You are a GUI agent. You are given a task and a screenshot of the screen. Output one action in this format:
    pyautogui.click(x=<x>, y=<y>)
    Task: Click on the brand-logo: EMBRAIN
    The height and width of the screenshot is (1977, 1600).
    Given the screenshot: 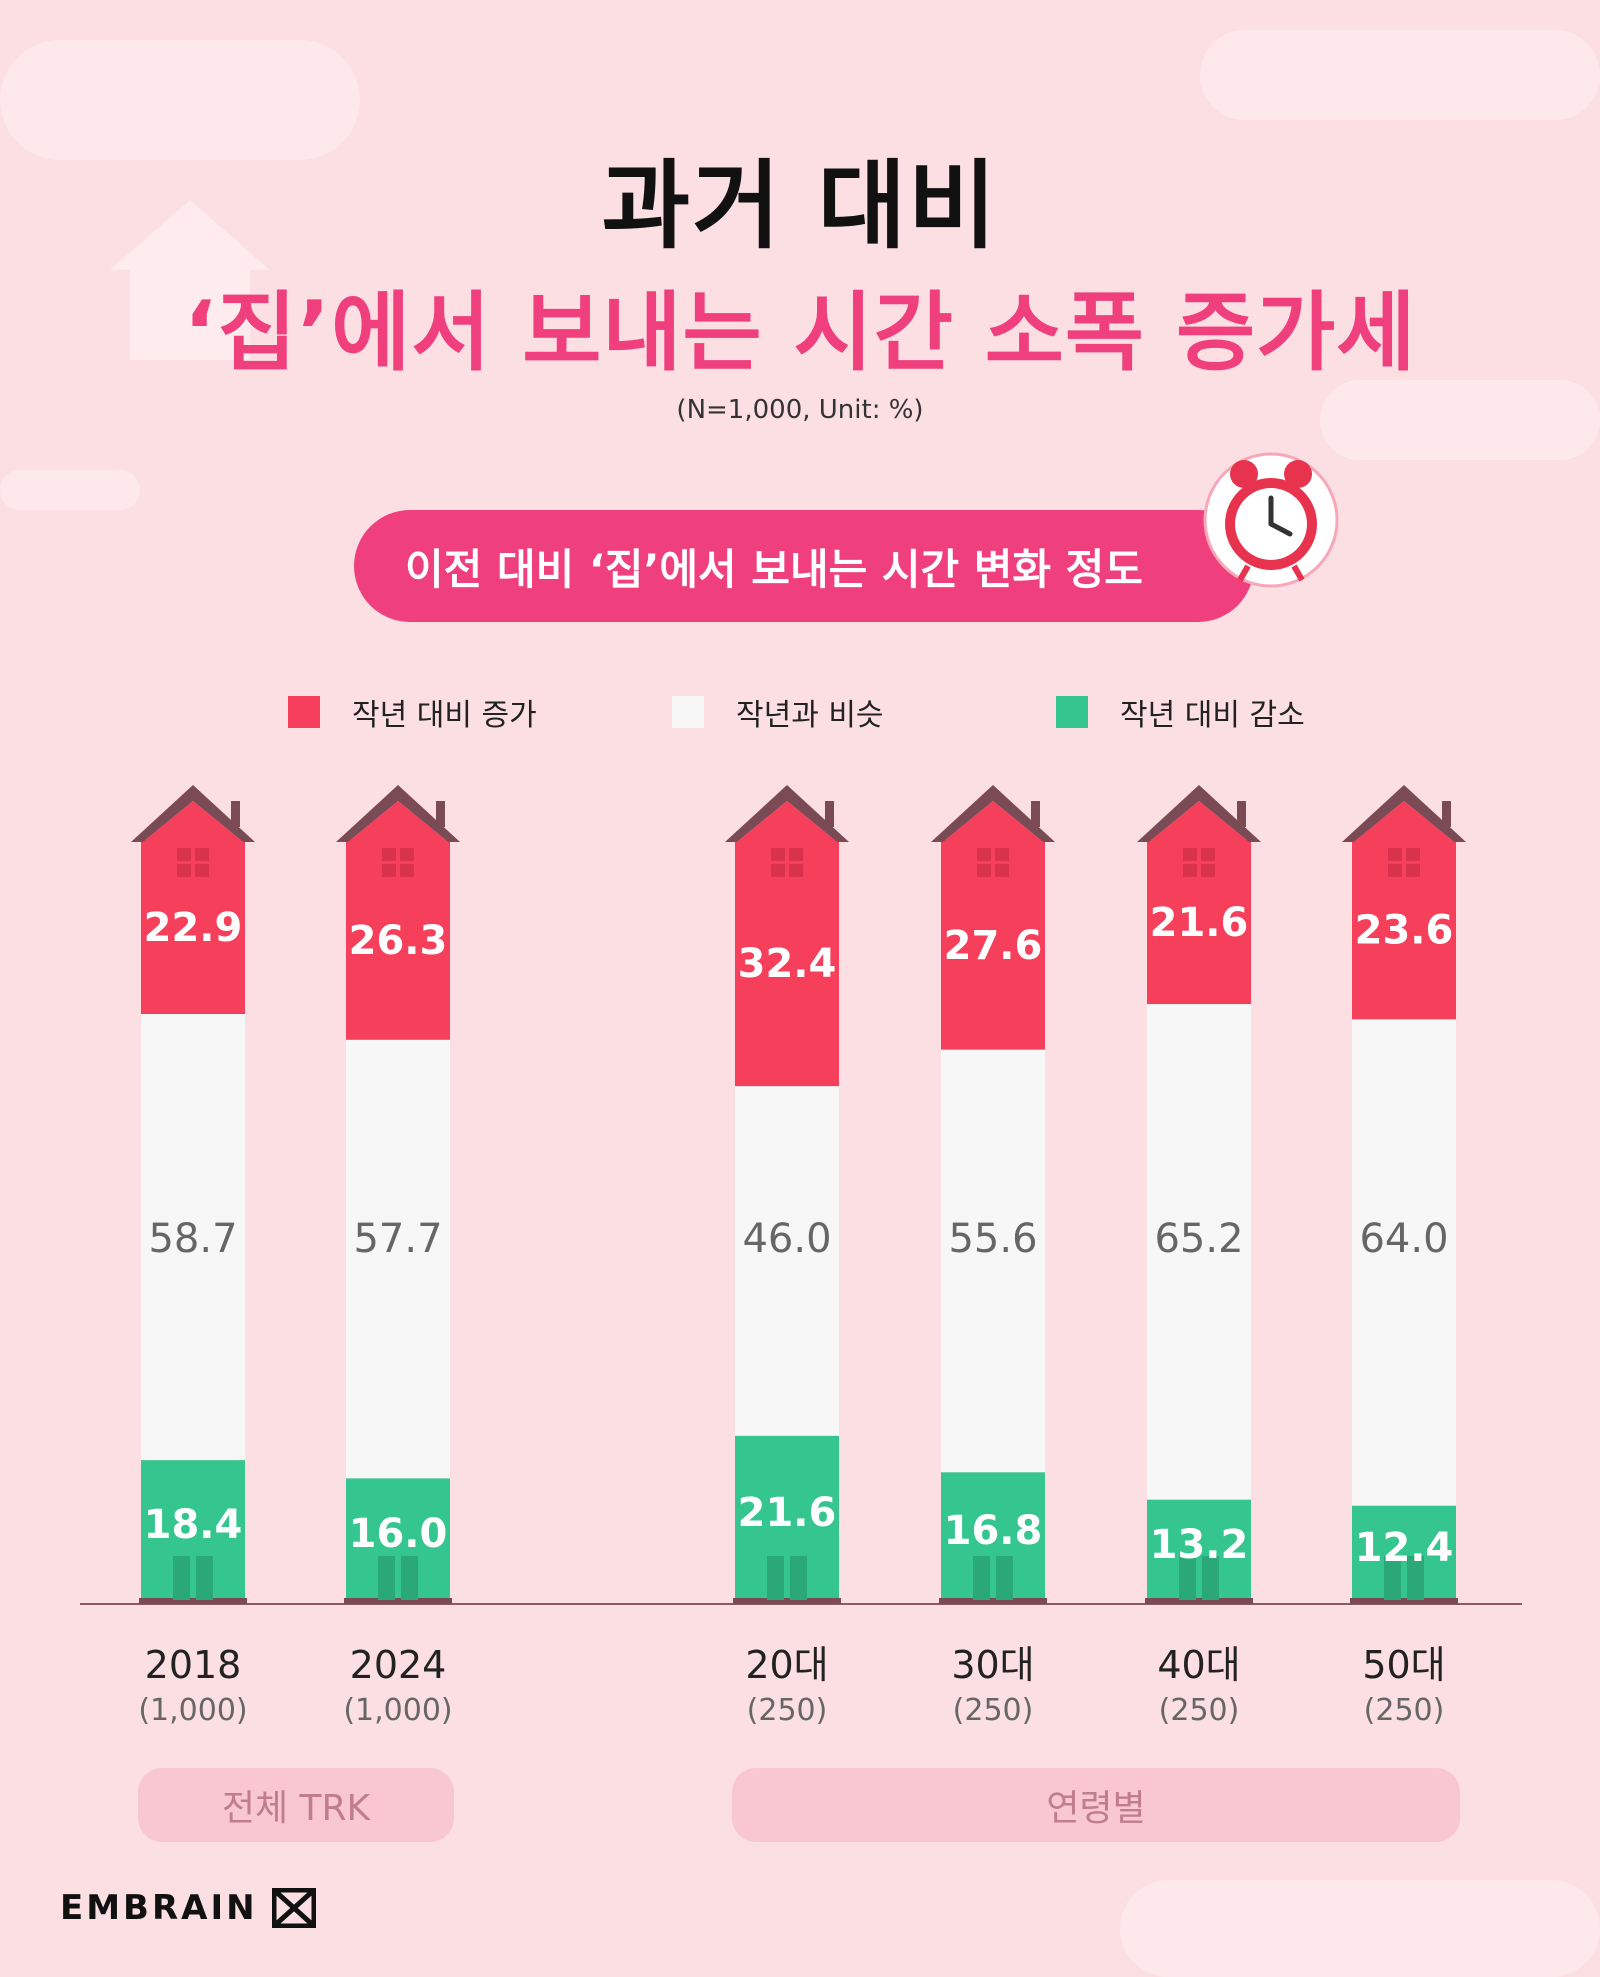 What is the action you would take?
    pyautogui.click(x=188, y=1908)
    